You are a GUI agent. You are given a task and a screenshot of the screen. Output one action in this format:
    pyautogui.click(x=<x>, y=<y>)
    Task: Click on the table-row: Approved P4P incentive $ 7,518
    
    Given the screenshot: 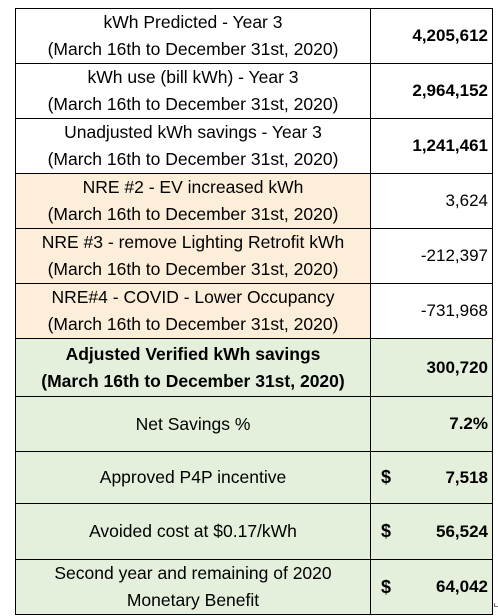 What is the action you would take?
    pyautogui.click(x=254, y=477)
    